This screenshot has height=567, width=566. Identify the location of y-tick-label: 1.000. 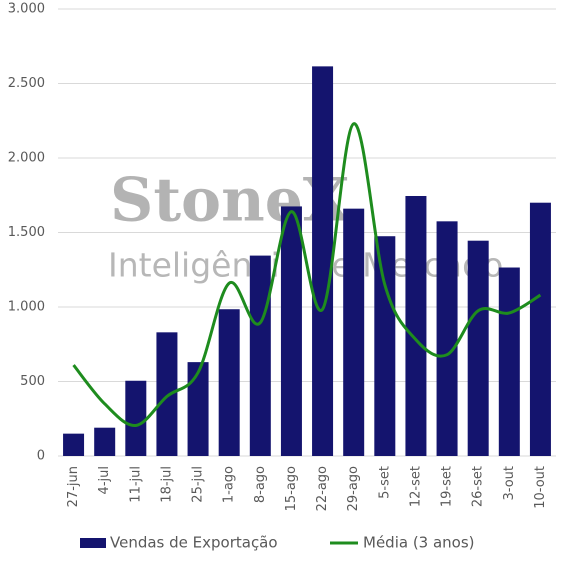
(26, 307).